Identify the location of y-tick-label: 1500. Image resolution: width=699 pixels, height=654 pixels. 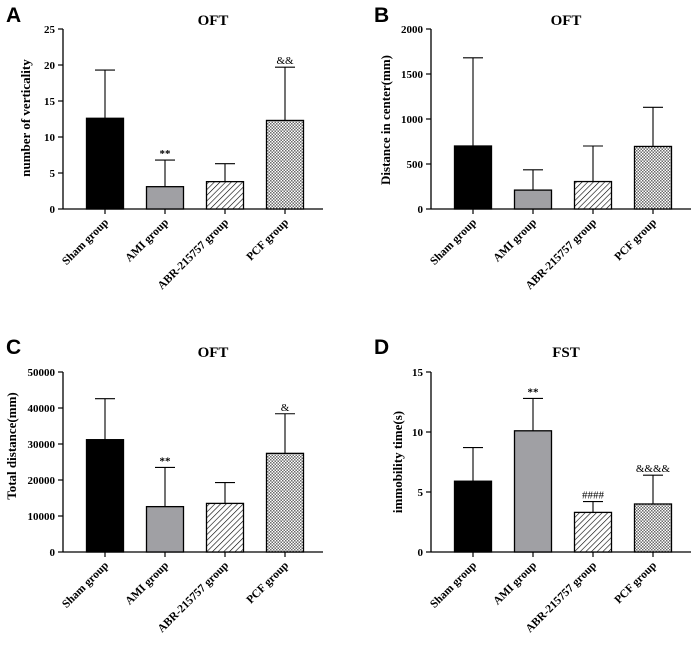
(412, 75).